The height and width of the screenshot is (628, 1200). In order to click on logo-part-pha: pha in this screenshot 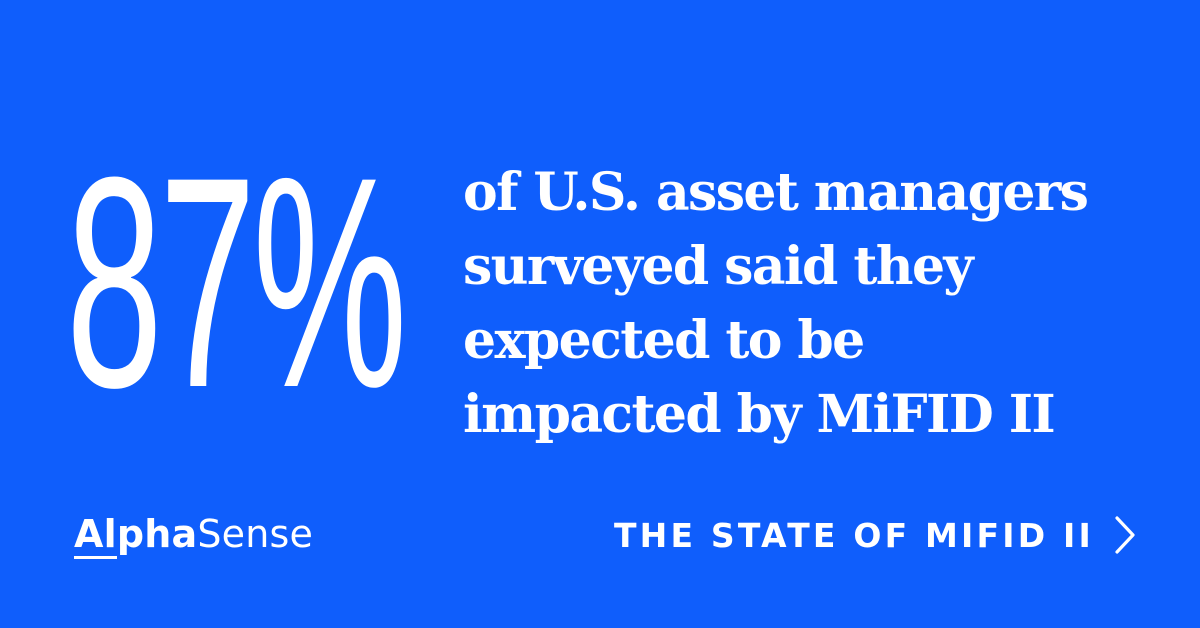, I will do `click(157, 534)`.